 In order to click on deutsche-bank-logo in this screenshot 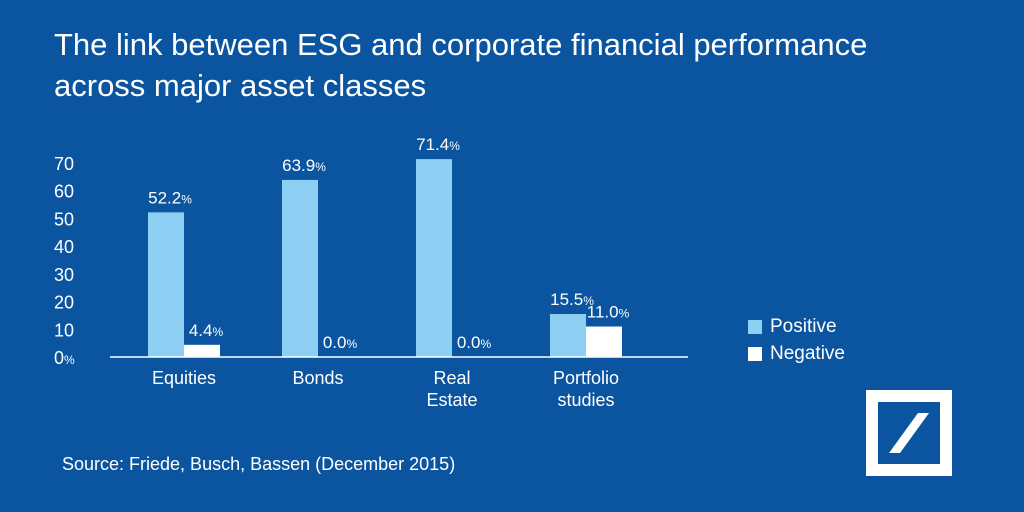, I will do `click(909, 433)`.